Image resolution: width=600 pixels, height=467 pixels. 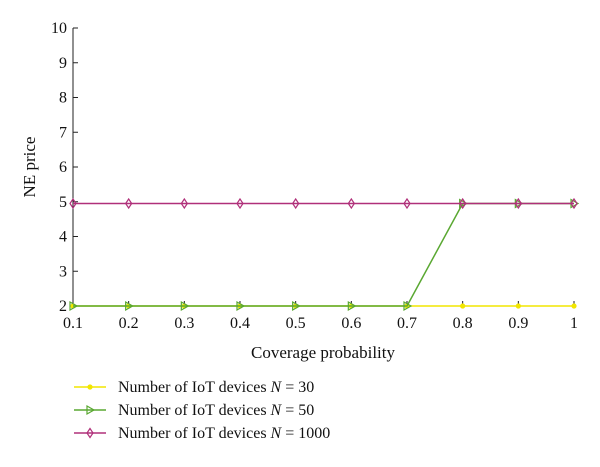 I want to click on legend-item: Number of IoT devices N = 30, so click(x=194, y=387).